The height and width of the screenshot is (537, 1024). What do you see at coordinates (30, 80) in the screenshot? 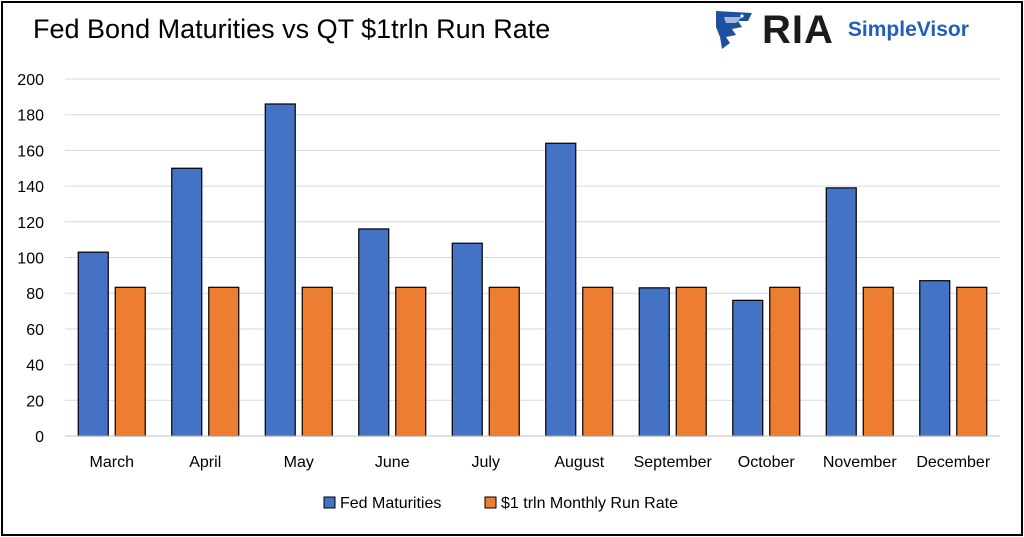
I see `y-tick-label: 200` at bounding box center [30, 80].